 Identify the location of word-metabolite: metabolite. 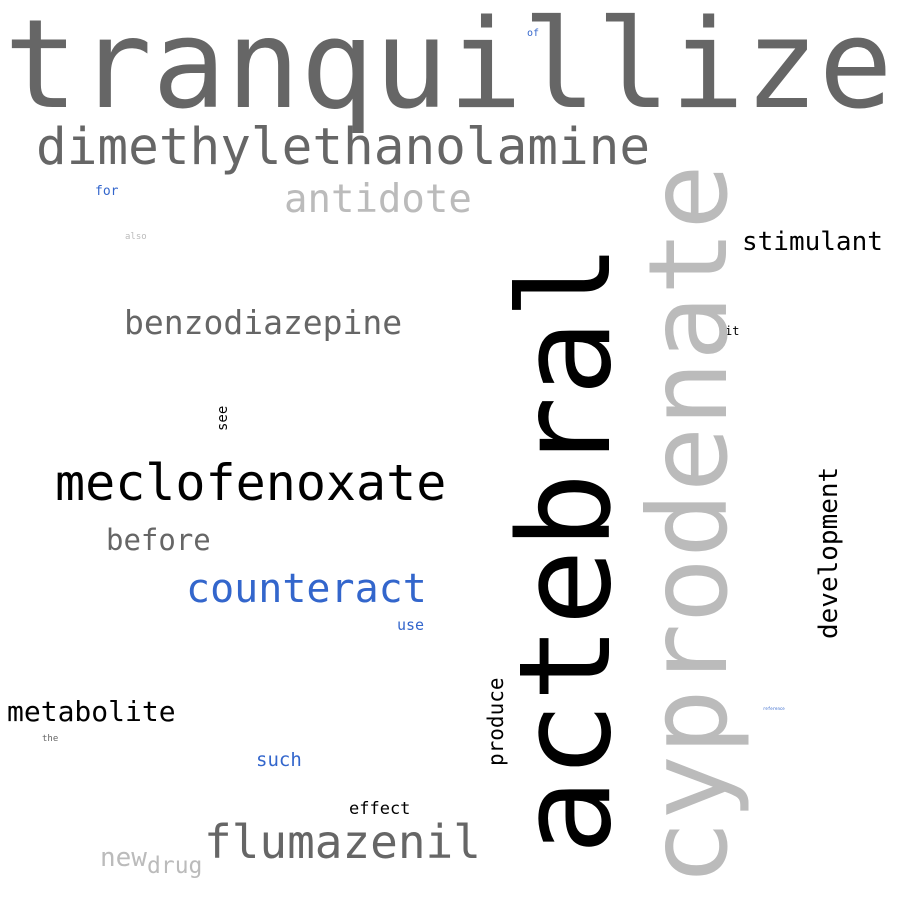
(91, 711).